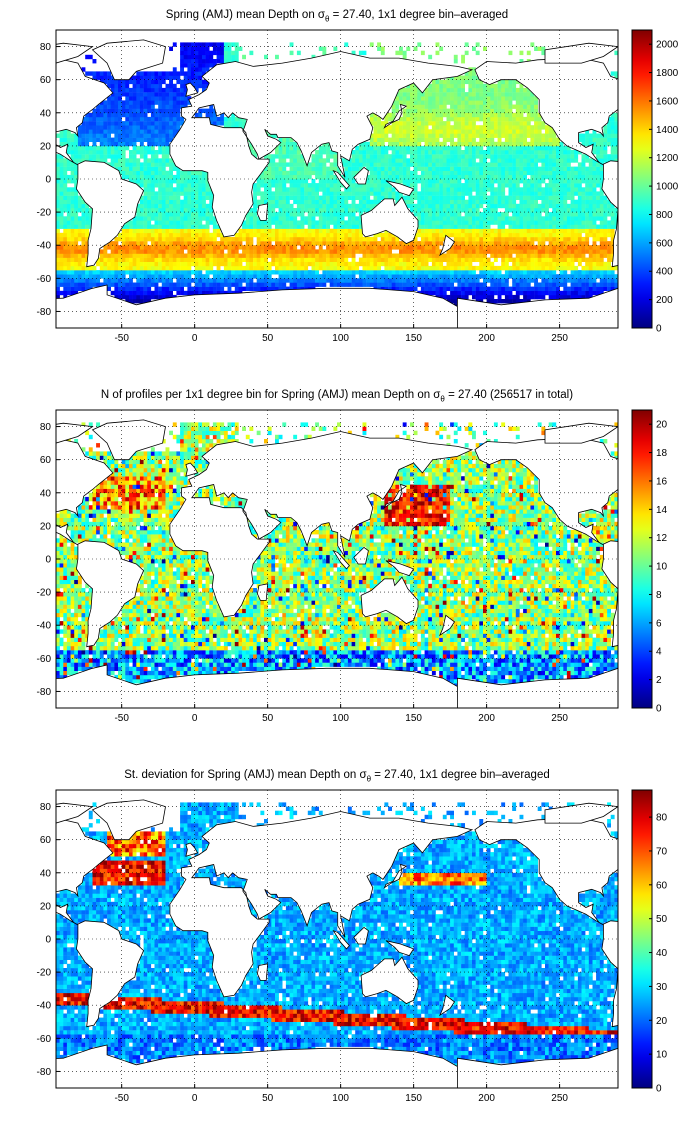  I want to click on y-tick-label: 0, so click(48, 940).